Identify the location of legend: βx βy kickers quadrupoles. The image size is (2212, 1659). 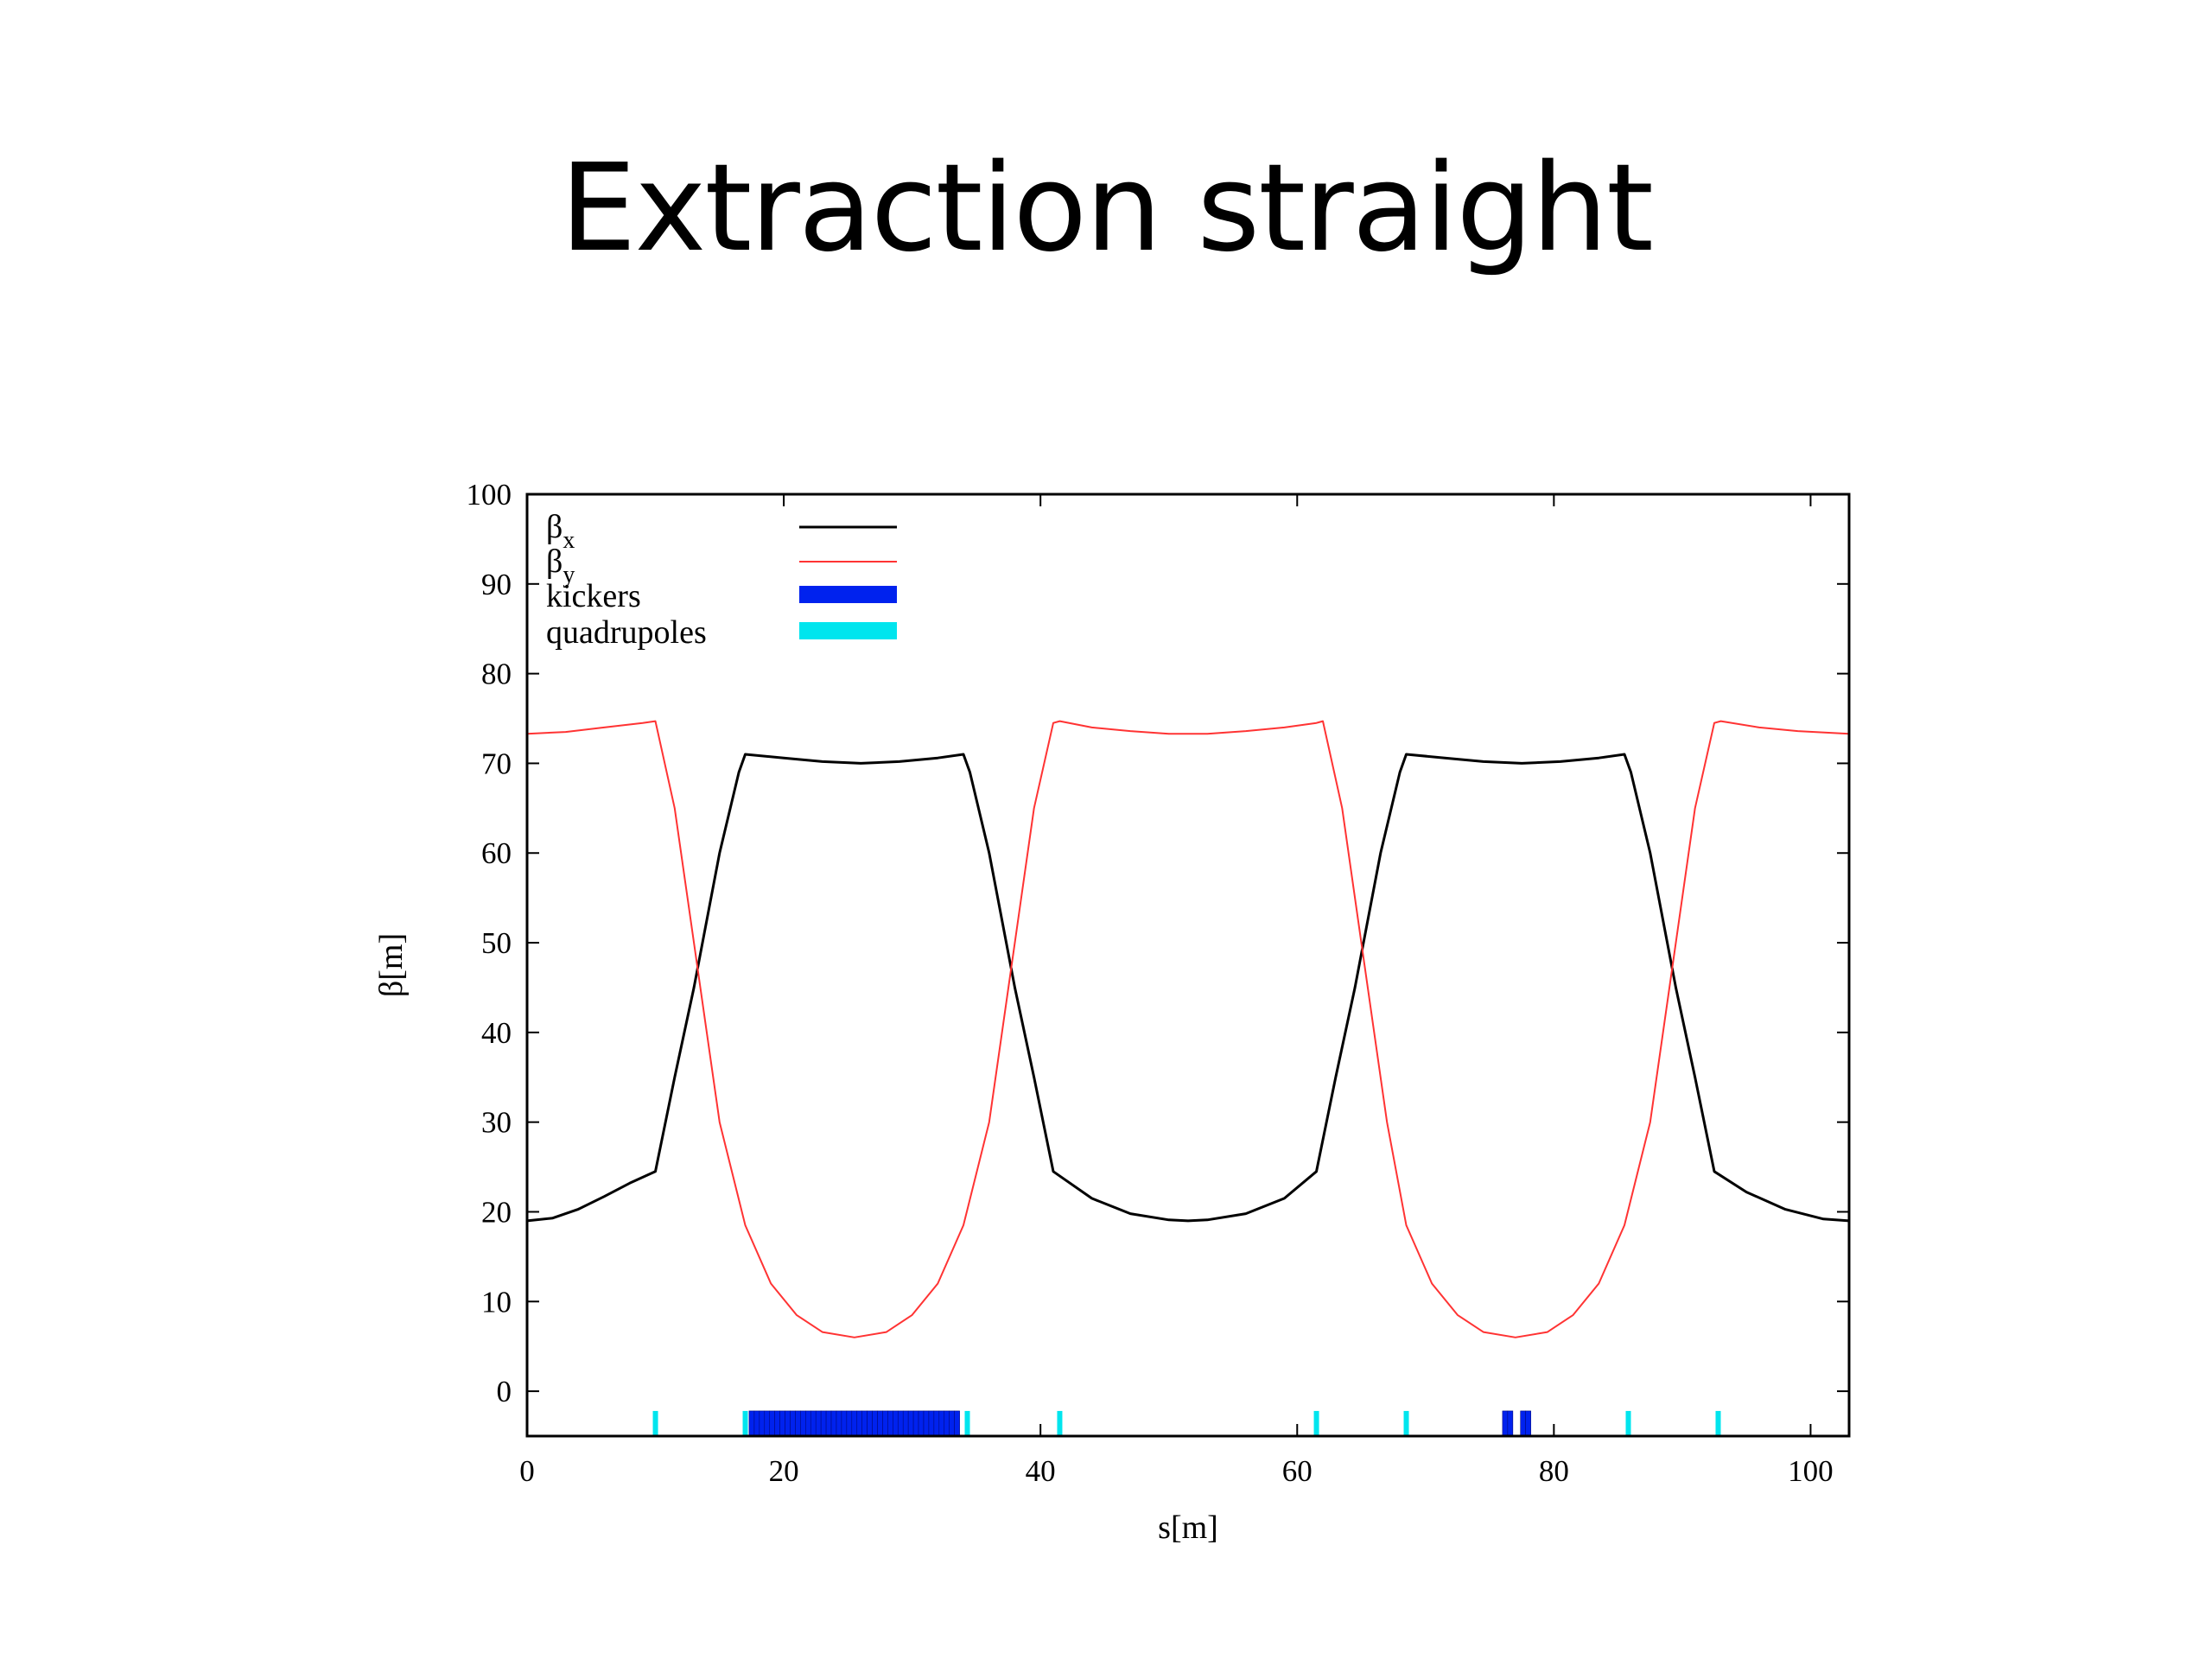
(721, 580).